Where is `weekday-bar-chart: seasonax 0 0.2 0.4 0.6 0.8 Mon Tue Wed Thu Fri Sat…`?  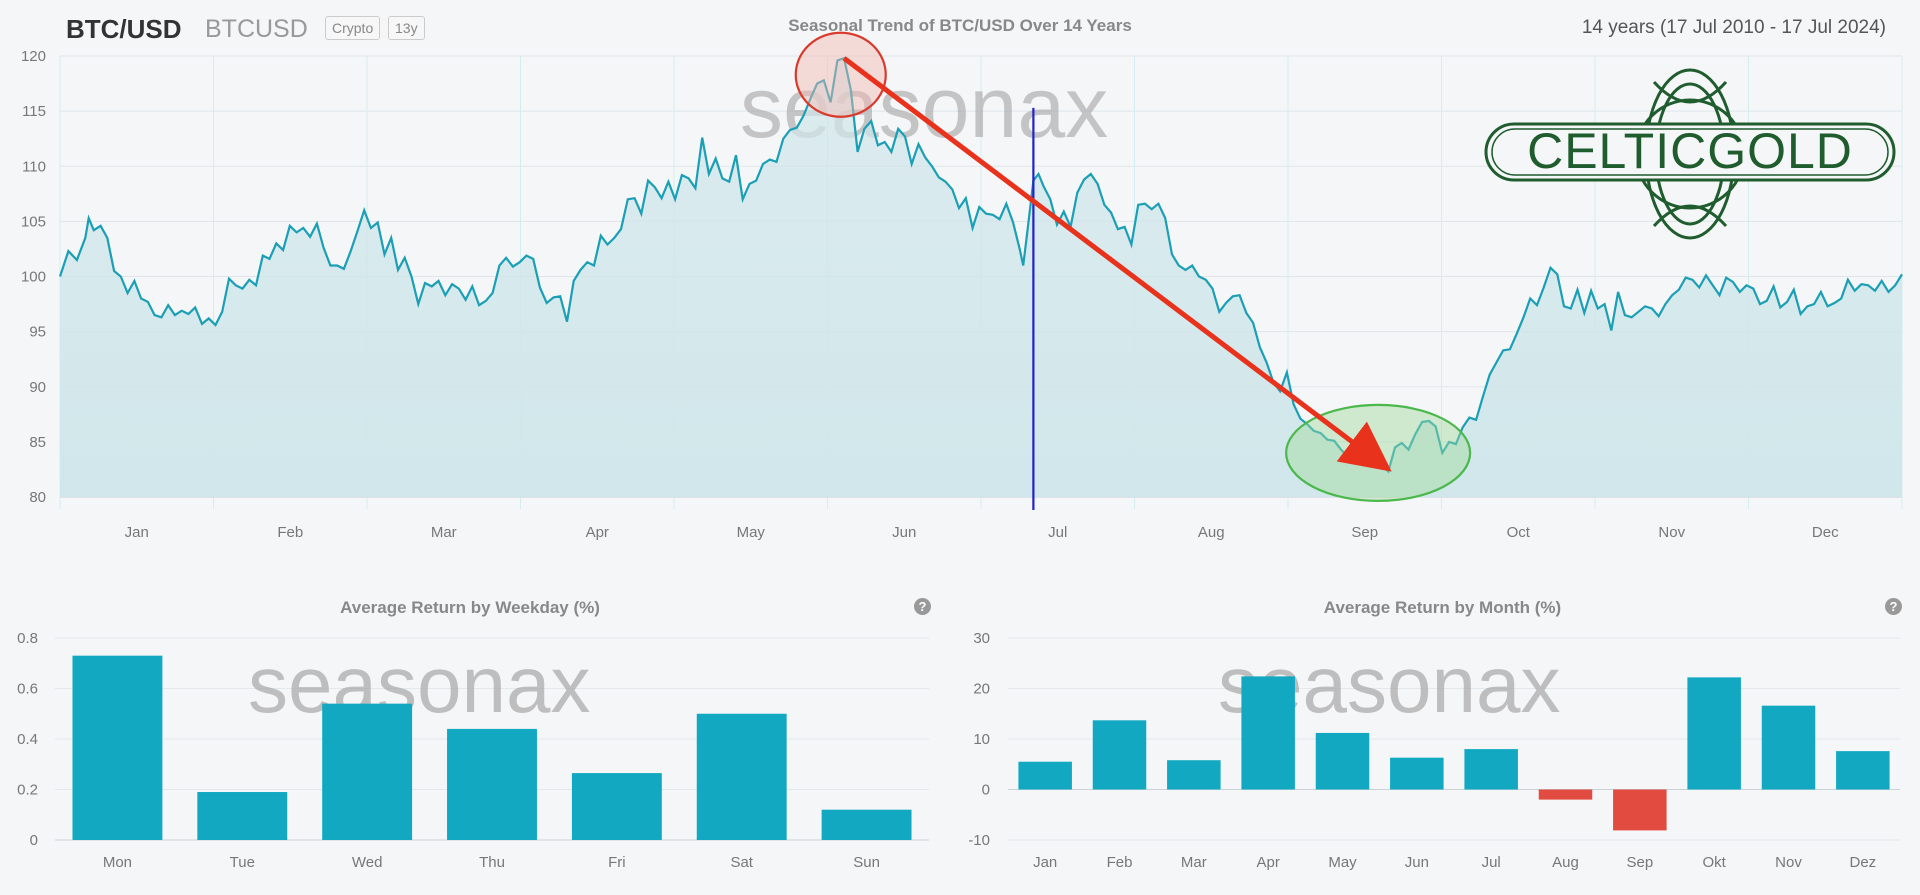 weekday-bar-chart: seasonax 0 0.2 0.4 0.6 0.8 Mon Tue Wed Thu Fri Sat… is located at coordinates (473, 750).